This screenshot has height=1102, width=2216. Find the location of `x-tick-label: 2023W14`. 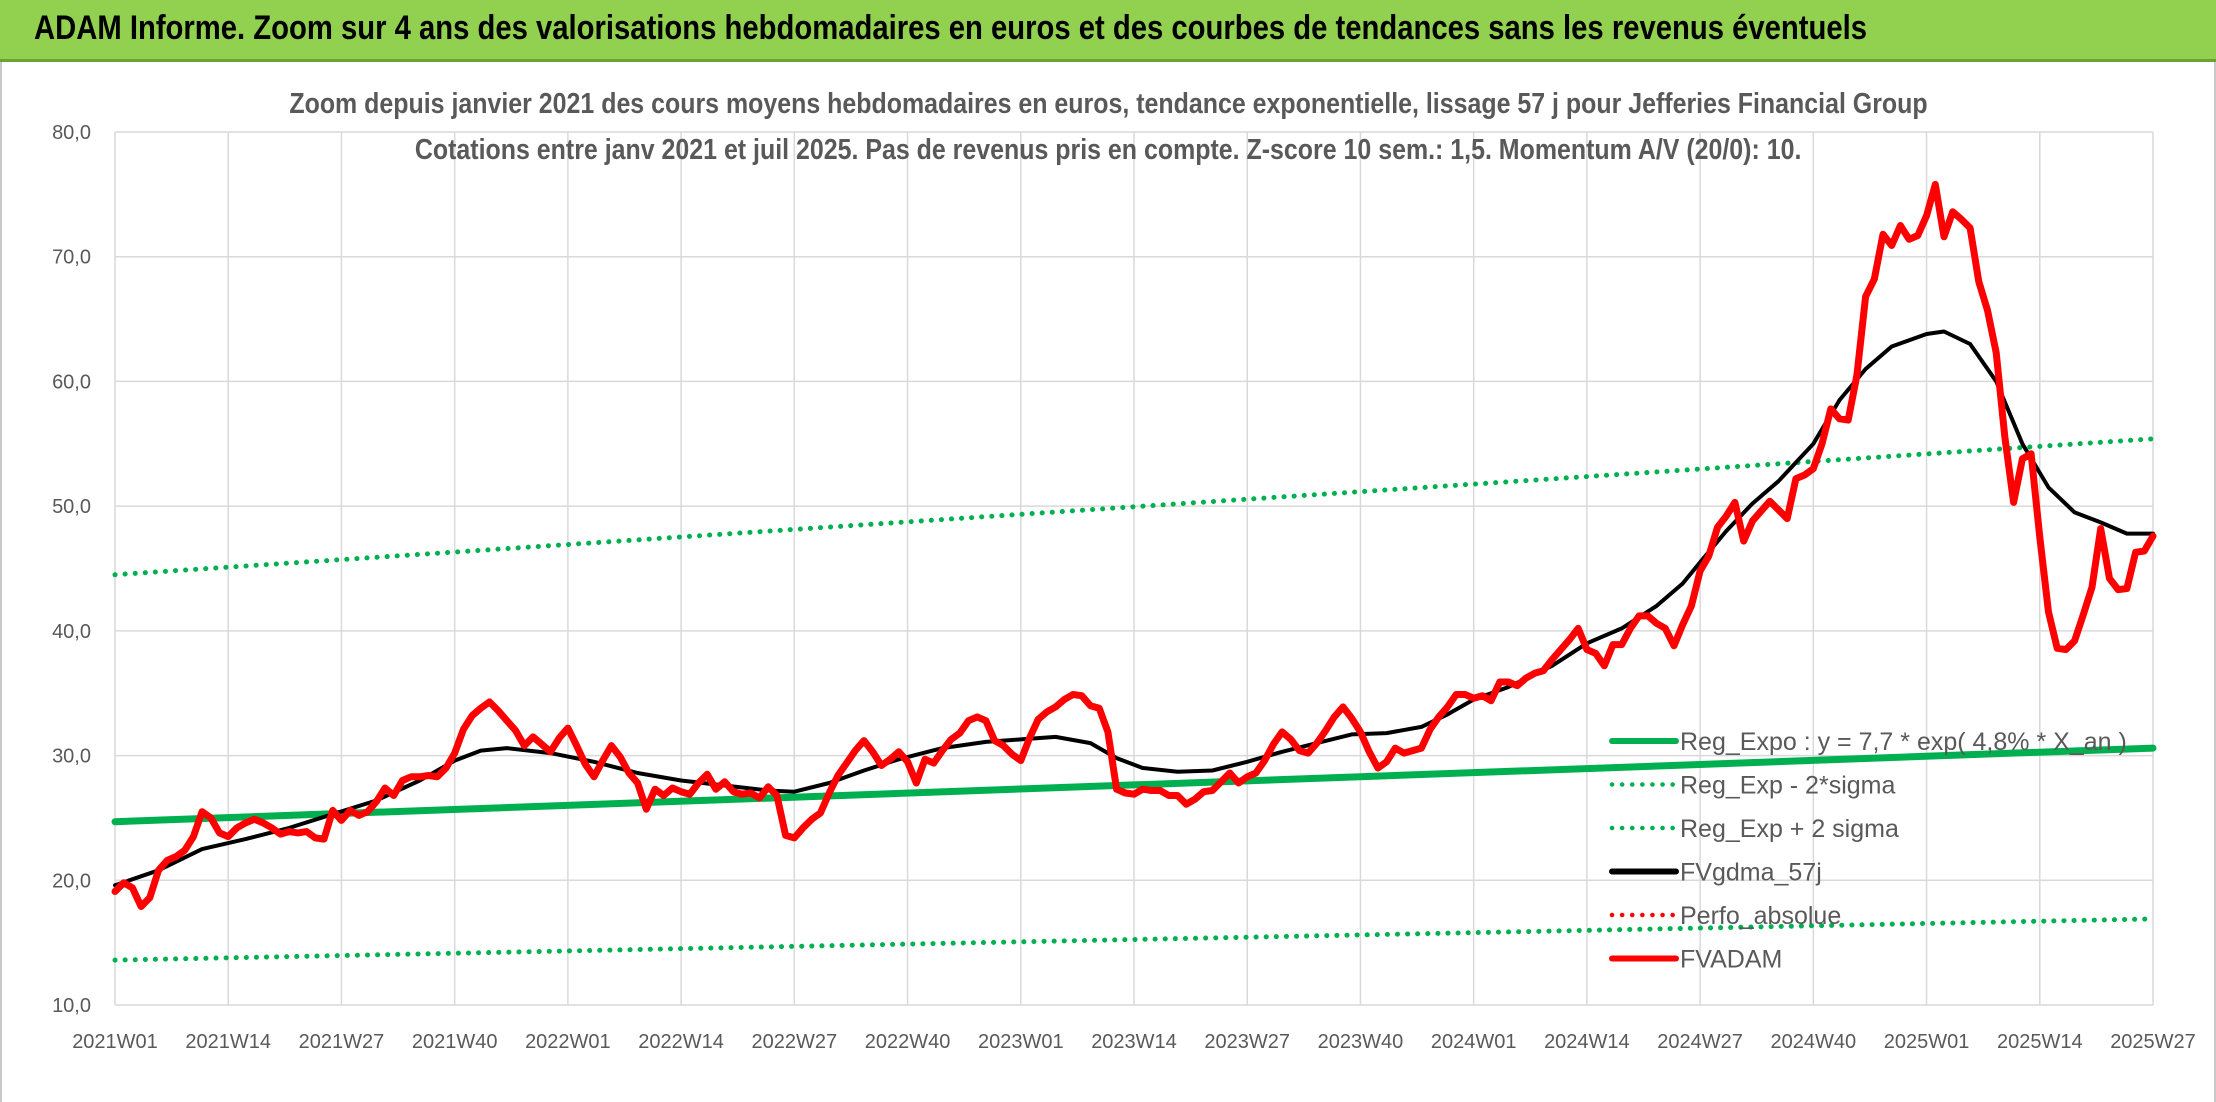

x-tick-label: 2023W14 is located at coordinates (1134, 1042).